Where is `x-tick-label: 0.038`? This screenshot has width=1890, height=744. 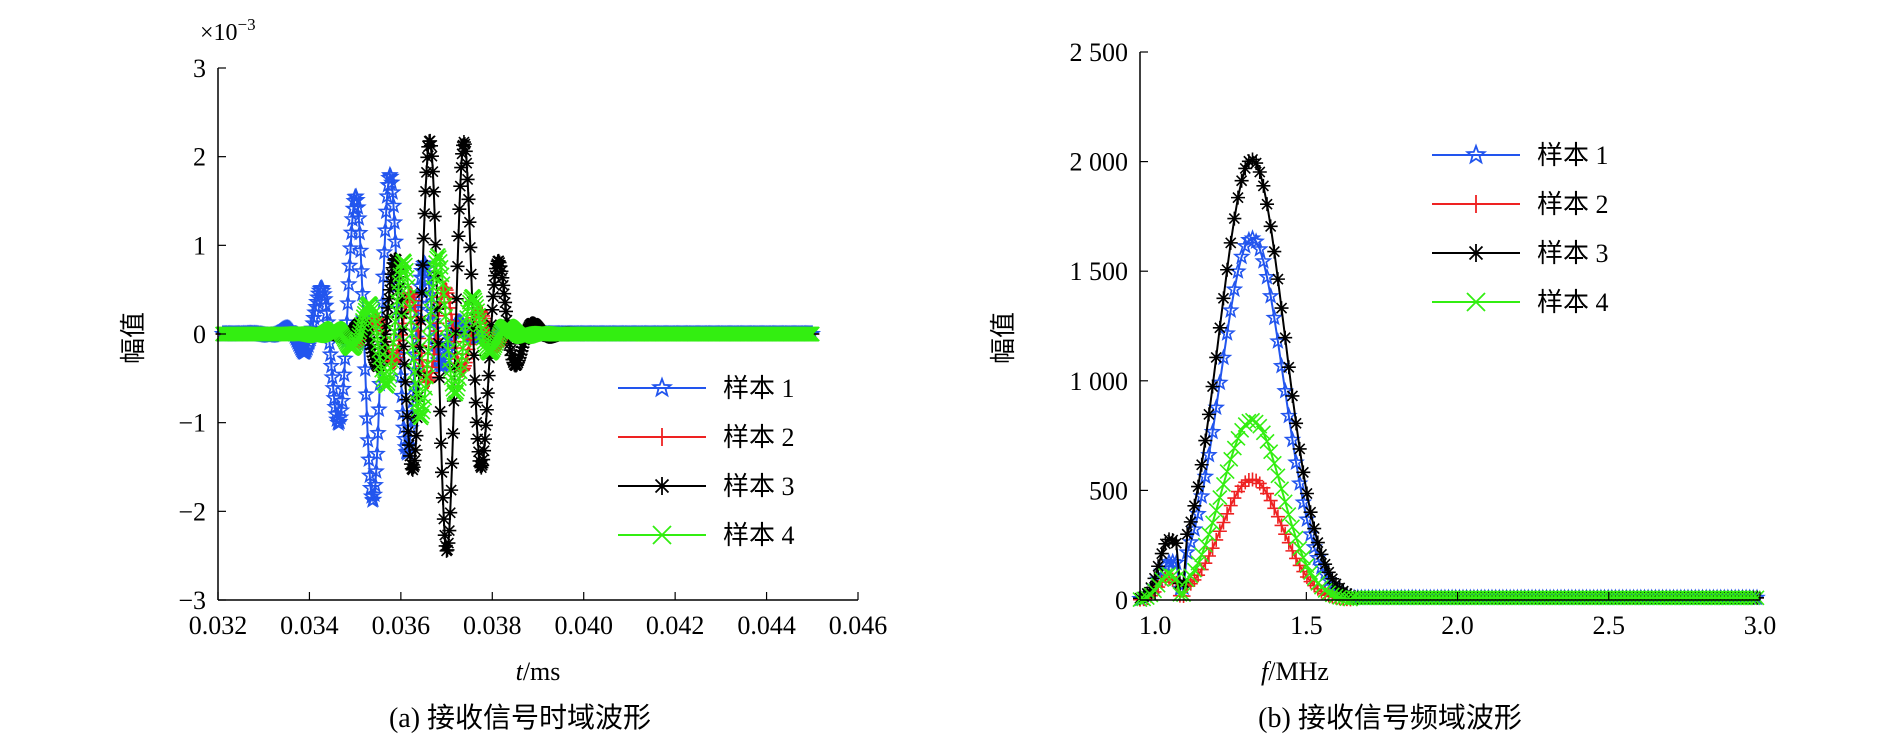
x-tick-label: 0.038 is located at coordinates (492, 625).